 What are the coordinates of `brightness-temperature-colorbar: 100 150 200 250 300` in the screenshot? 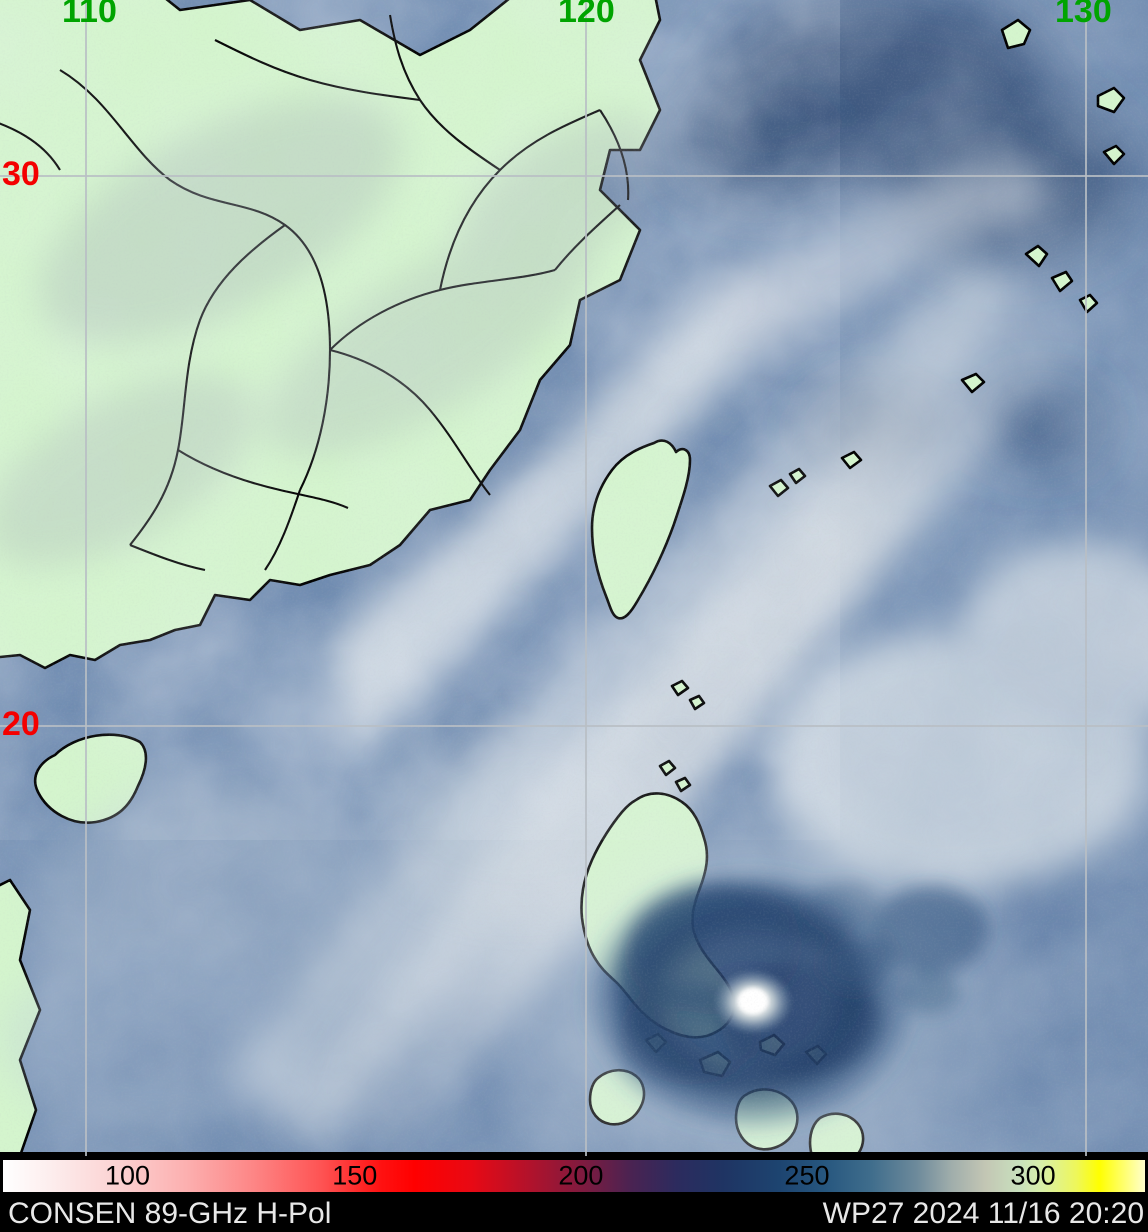 It's located at (574, 1176).